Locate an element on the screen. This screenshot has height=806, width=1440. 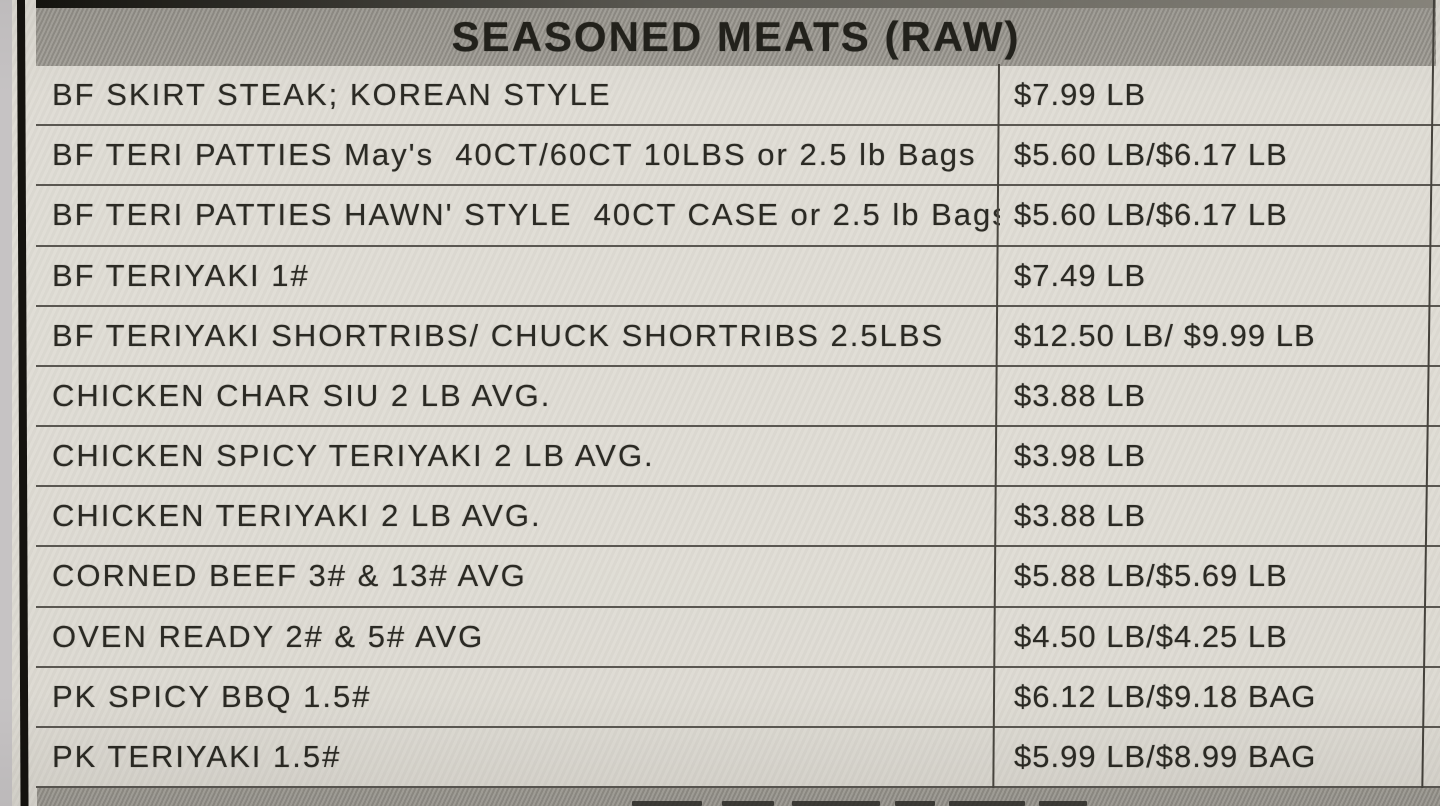
item-cell: PK TERIYAKI 1.5# is located at coordinates (197, 756).